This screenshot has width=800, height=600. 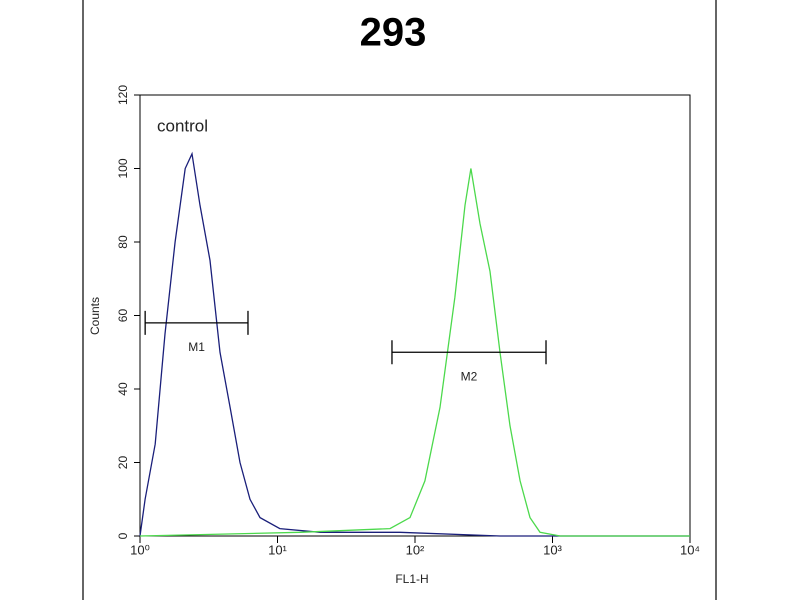 I want to click on y-tick-label: 0, so click(x=123, y=535).